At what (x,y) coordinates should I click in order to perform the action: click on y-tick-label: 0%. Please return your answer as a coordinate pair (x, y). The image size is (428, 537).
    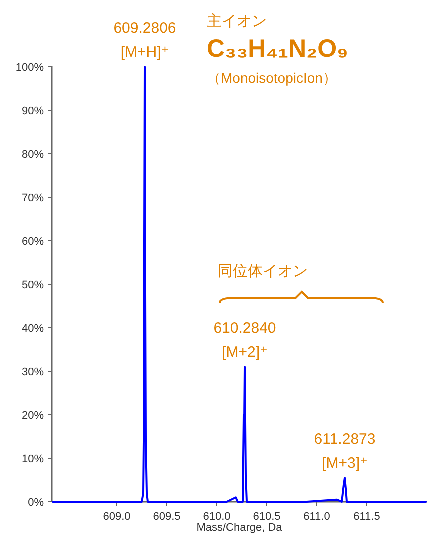
    Looking at the image, I should click on (36, 503).